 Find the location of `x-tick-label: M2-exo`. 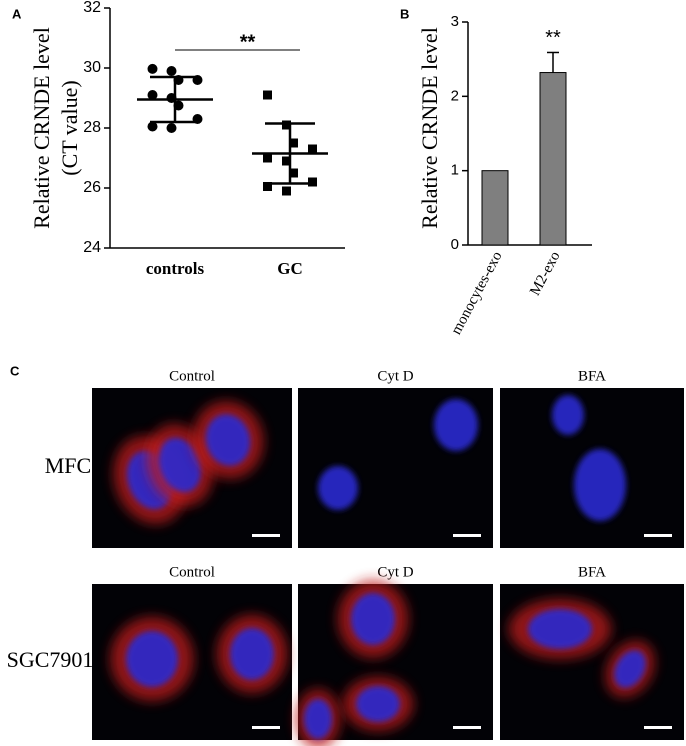

x-tick-label: M2-exo is located at coordinates (545, 273).